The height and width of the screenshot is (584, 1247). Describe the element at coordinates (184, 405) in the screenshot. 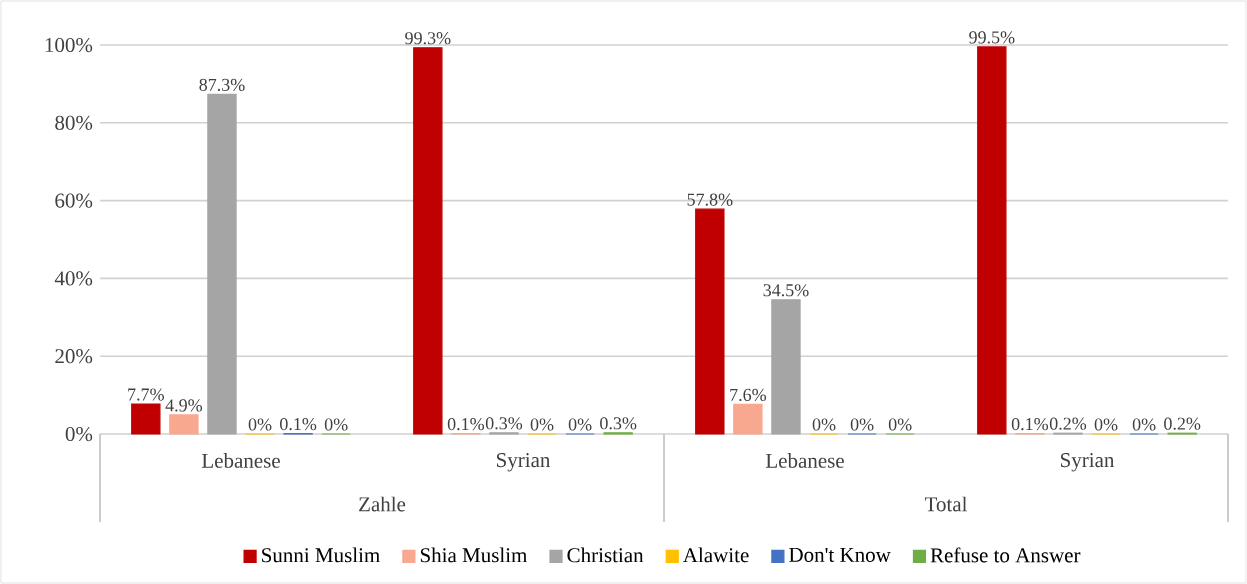

I see `data-label: 4.9%` at that location.